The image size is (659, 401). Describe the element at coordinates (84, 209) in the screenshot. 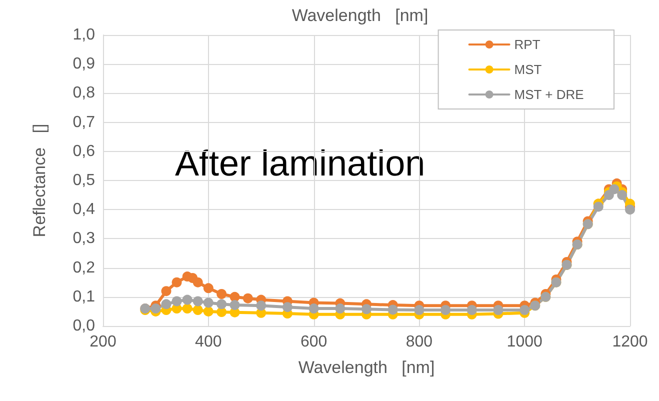

I see `y-tick-label: 0,4` at that location.